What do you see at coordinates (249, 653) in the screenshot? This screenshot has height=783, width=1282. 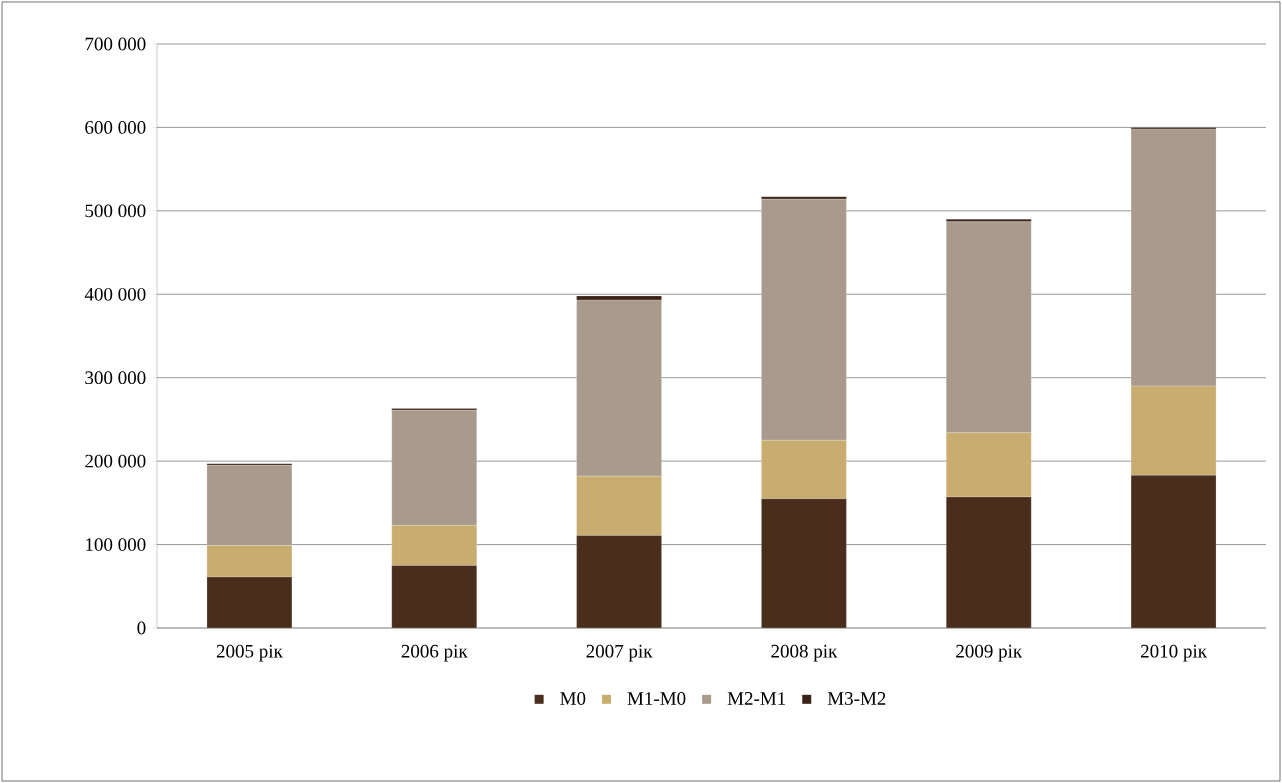 I see `x-tick-label: 2005 рік` at bounding box center [249, 653].